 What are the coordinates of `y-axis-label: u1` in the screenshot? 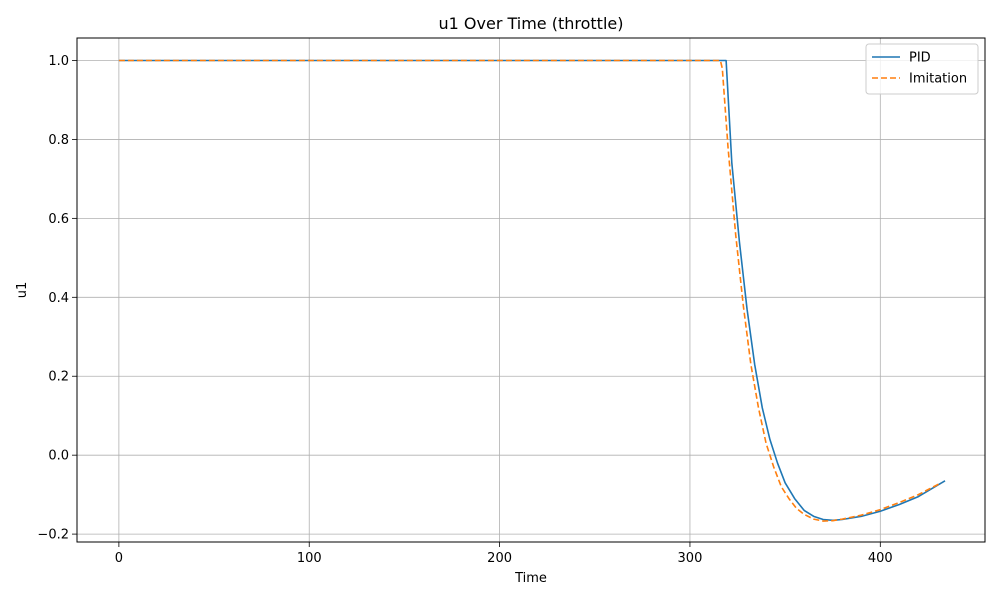 It's located at (22, 290).